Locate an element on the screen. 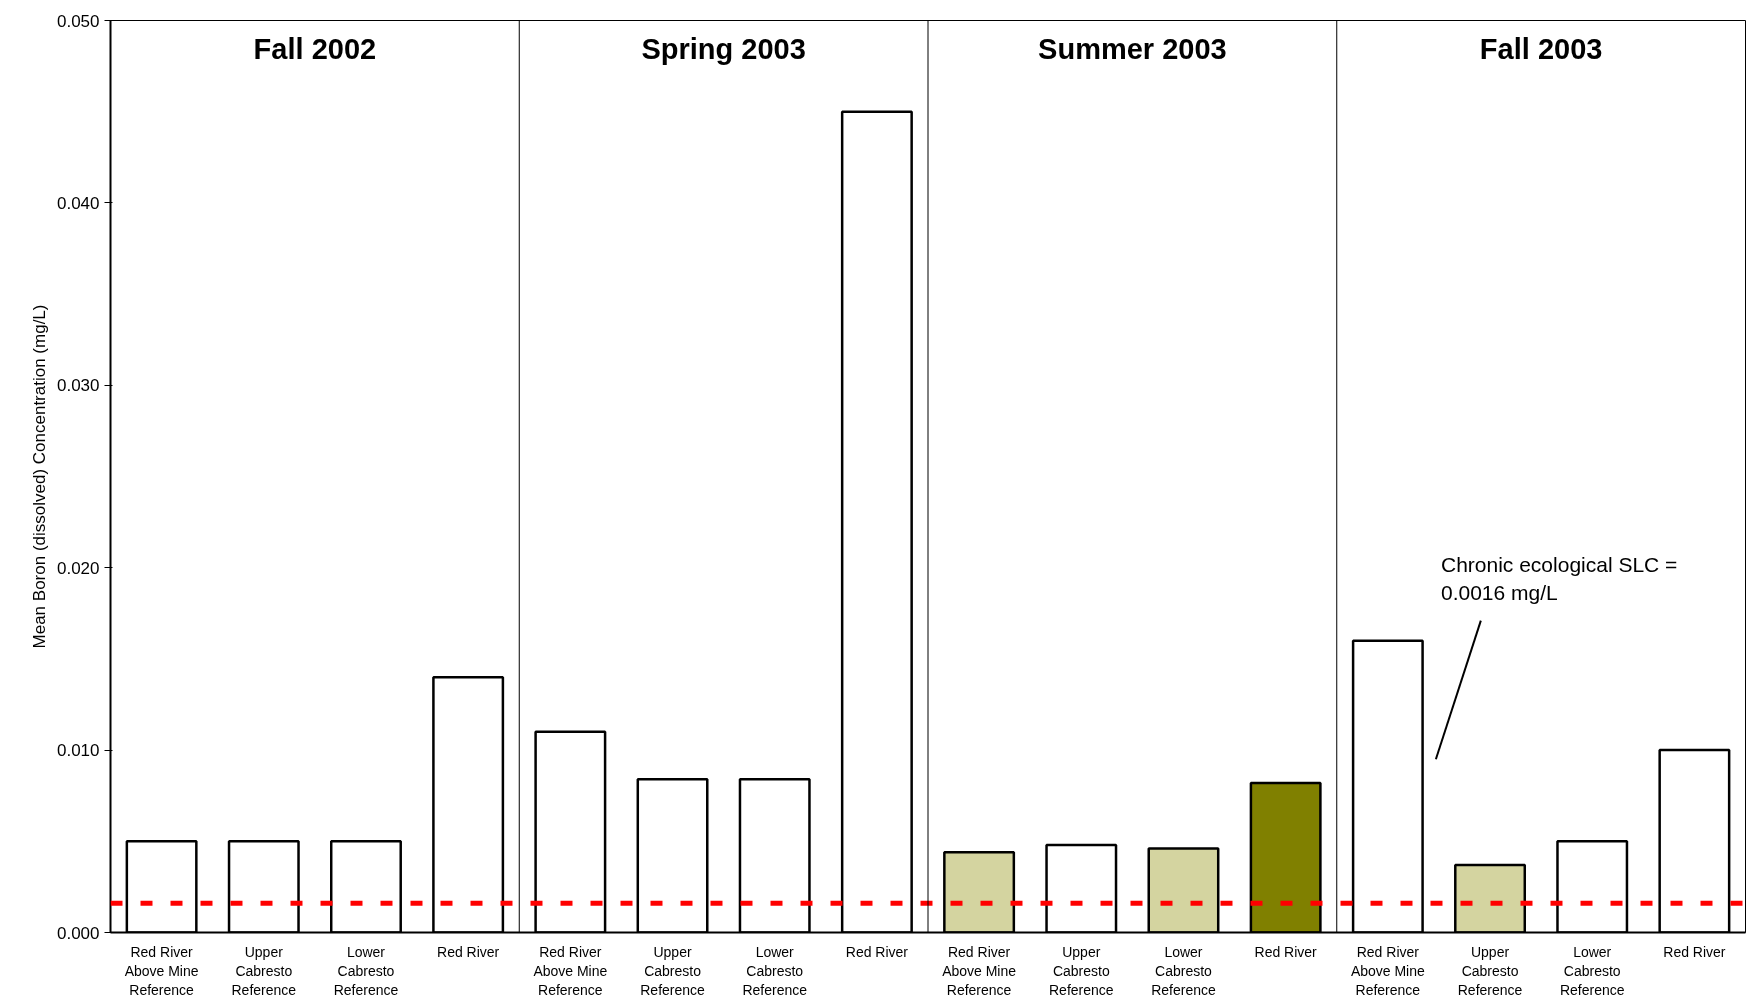 The image size is (1763, 1002). annotation: Spring 2003 is located at coordinates (723, 48).